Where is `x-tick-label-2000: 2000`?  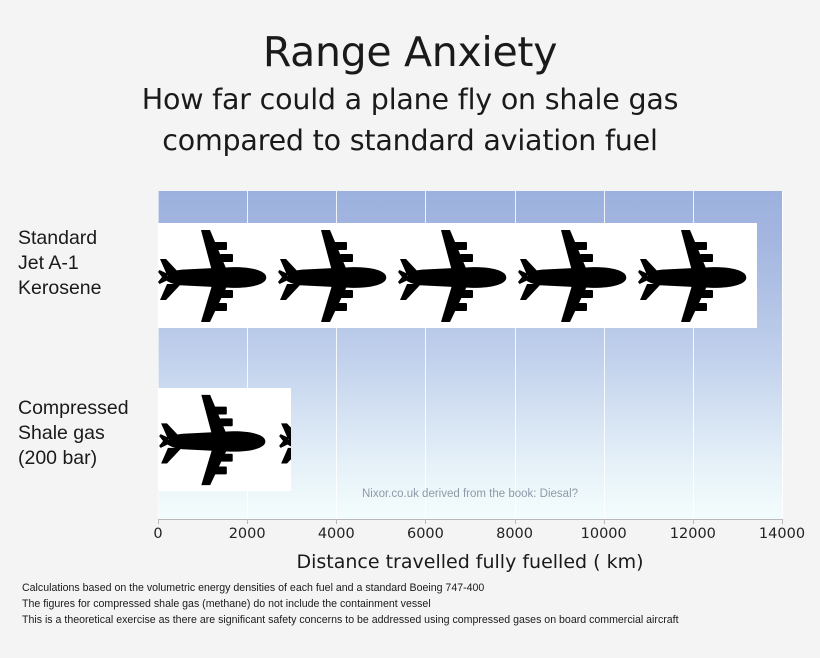 x-tick-label-2000: 2000 is located at coordinates (247, 534).